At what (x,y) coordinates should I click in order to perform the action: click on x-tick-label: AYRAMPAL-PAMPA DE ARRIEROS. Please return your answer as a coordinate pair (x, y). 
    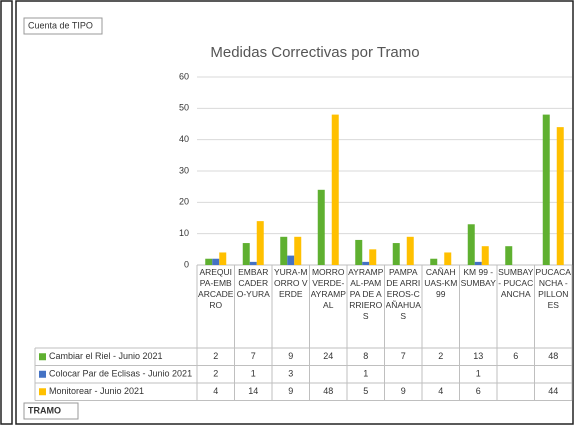
    Looking at the image, I should click on (366, 294).